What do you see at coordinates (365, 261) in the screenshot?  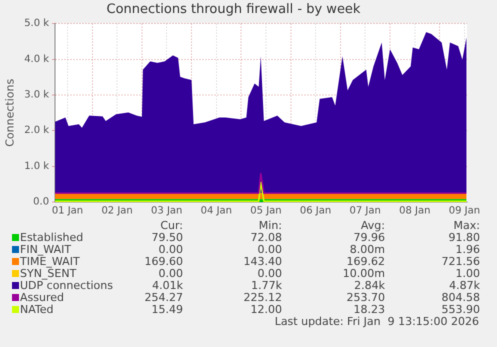 I see `text: 169.62` at bounding box center [365, 261].